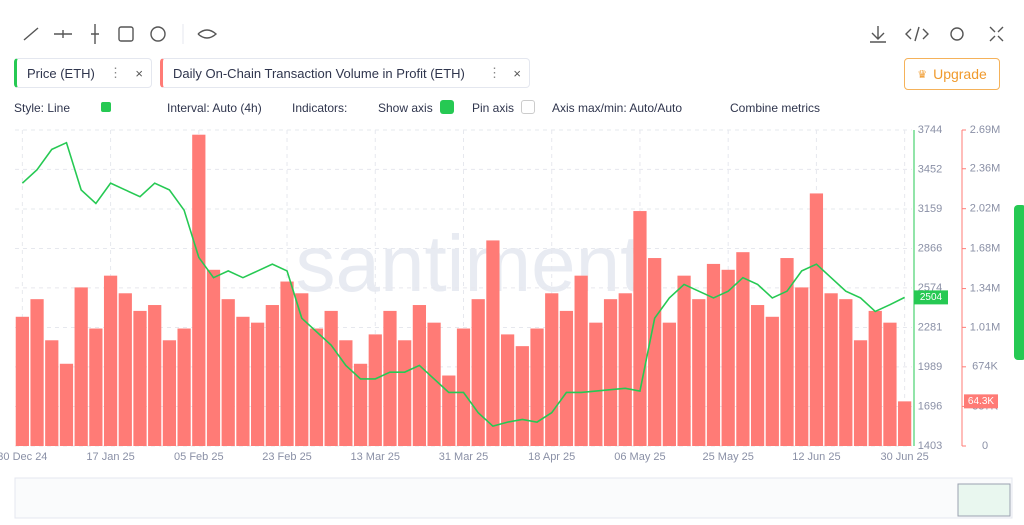 Image resolution: width=1024 pixels, height=525 pixels. What do you see at coordinates (214, 108) in the screenshot?
I see `interval-select: Interval: Auto (4h)` at bounding box center [214, 108].